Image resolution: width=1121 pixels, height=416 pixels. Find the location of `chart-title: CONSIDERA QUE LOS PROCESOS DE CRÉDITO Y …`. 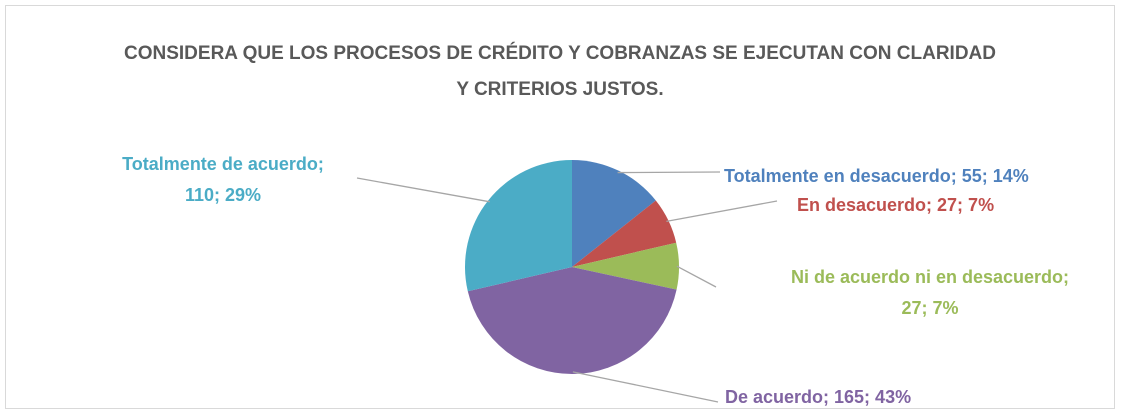

chart-title: CONSIDERA QUE LOS PROCESOS DE CRÉDITO Y … is located at coordinates (560, 71).